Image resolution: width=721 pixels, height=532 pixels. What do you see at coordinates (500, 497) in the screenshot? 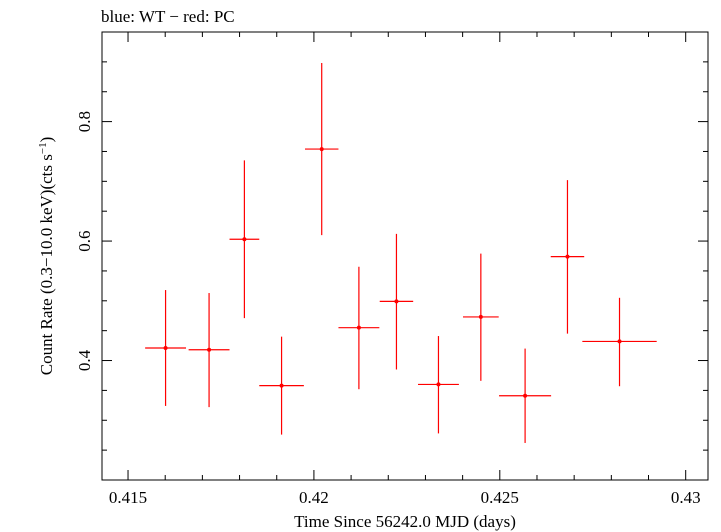
I see `x-tick-label: 0.425` at bounding box center [500, 497].